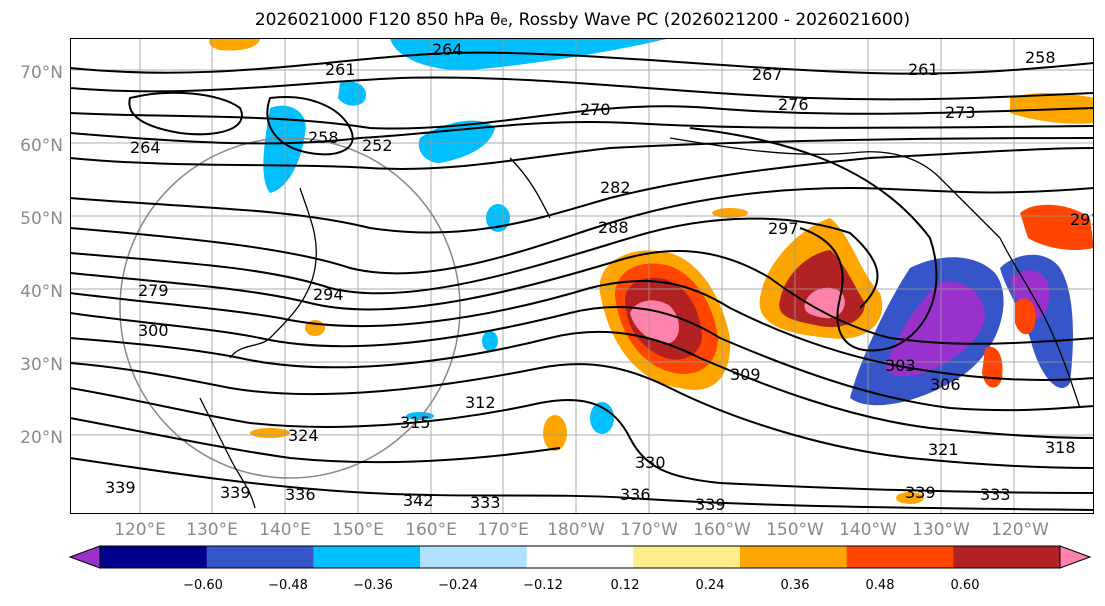  What do you see at coordinates (625, 585) in the screenshot?
I see `colorbar-tick-6: 0.12` at bounding box center [625, 585].